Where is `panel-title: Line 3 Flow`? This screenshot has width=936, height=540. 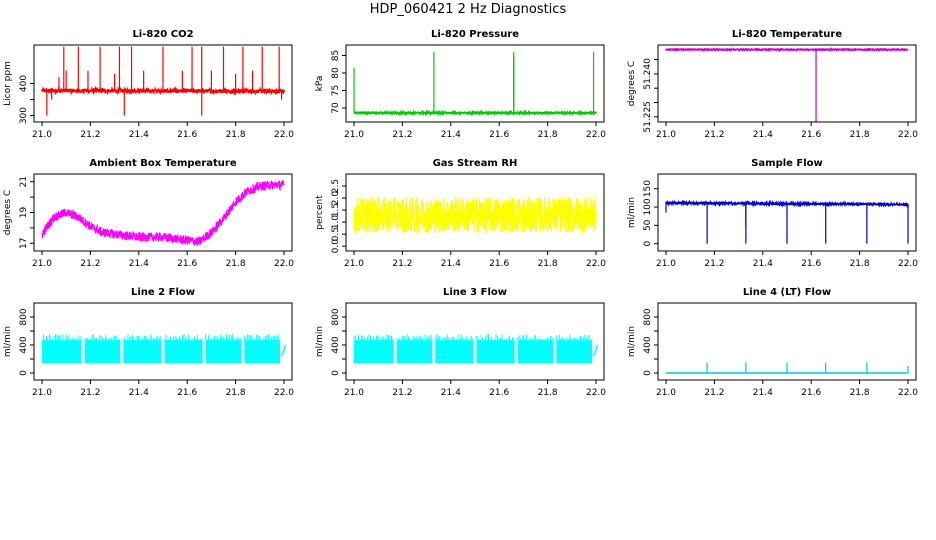
panel-title: Line 3 Flow is located at coordinates (475, 292).